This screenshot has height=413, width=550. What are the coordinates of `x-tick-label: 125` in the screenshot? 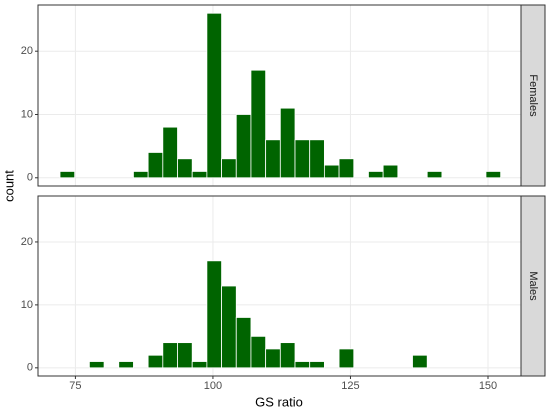 It's located at (350, 386).